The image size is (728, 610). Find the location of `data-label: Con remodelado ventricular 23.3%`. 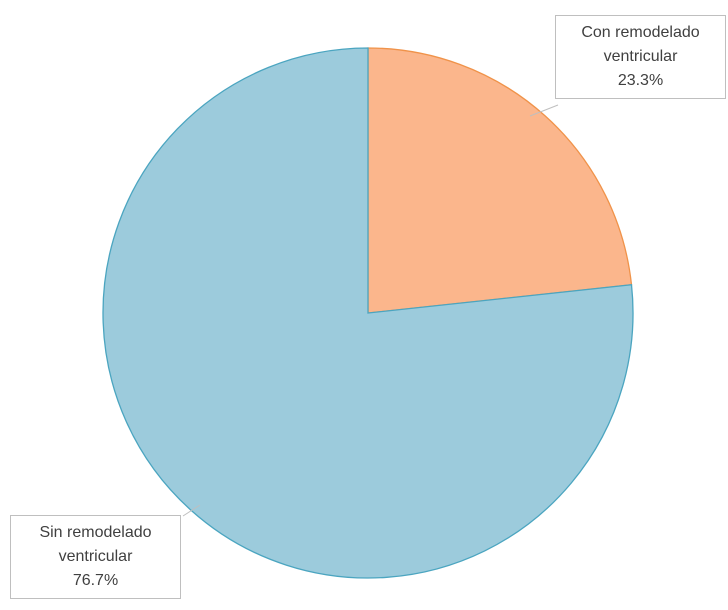

data-label: Con remodelado ventricular 23.3% is located at coordinates (640, 57).